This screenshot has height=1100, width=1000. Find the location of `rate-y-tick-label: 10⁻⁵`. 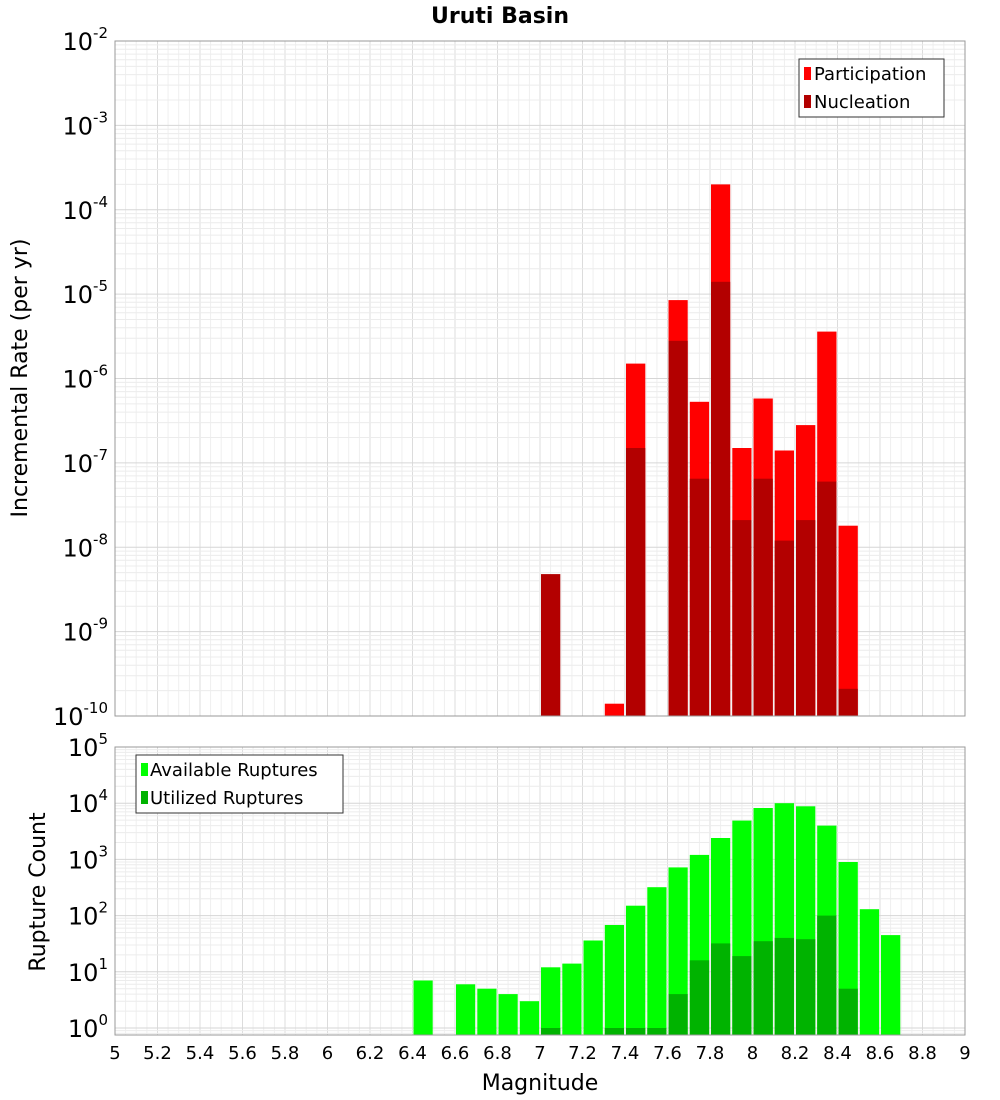

rate-y-tick-label: 10⁻⁵ is located at coordinates (85, 293).